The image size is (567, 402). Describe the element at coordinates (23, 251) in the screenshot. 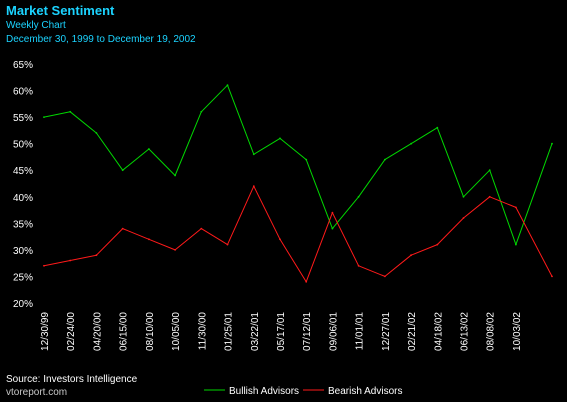

I see `y-tick-label-7: 30%` at that location.